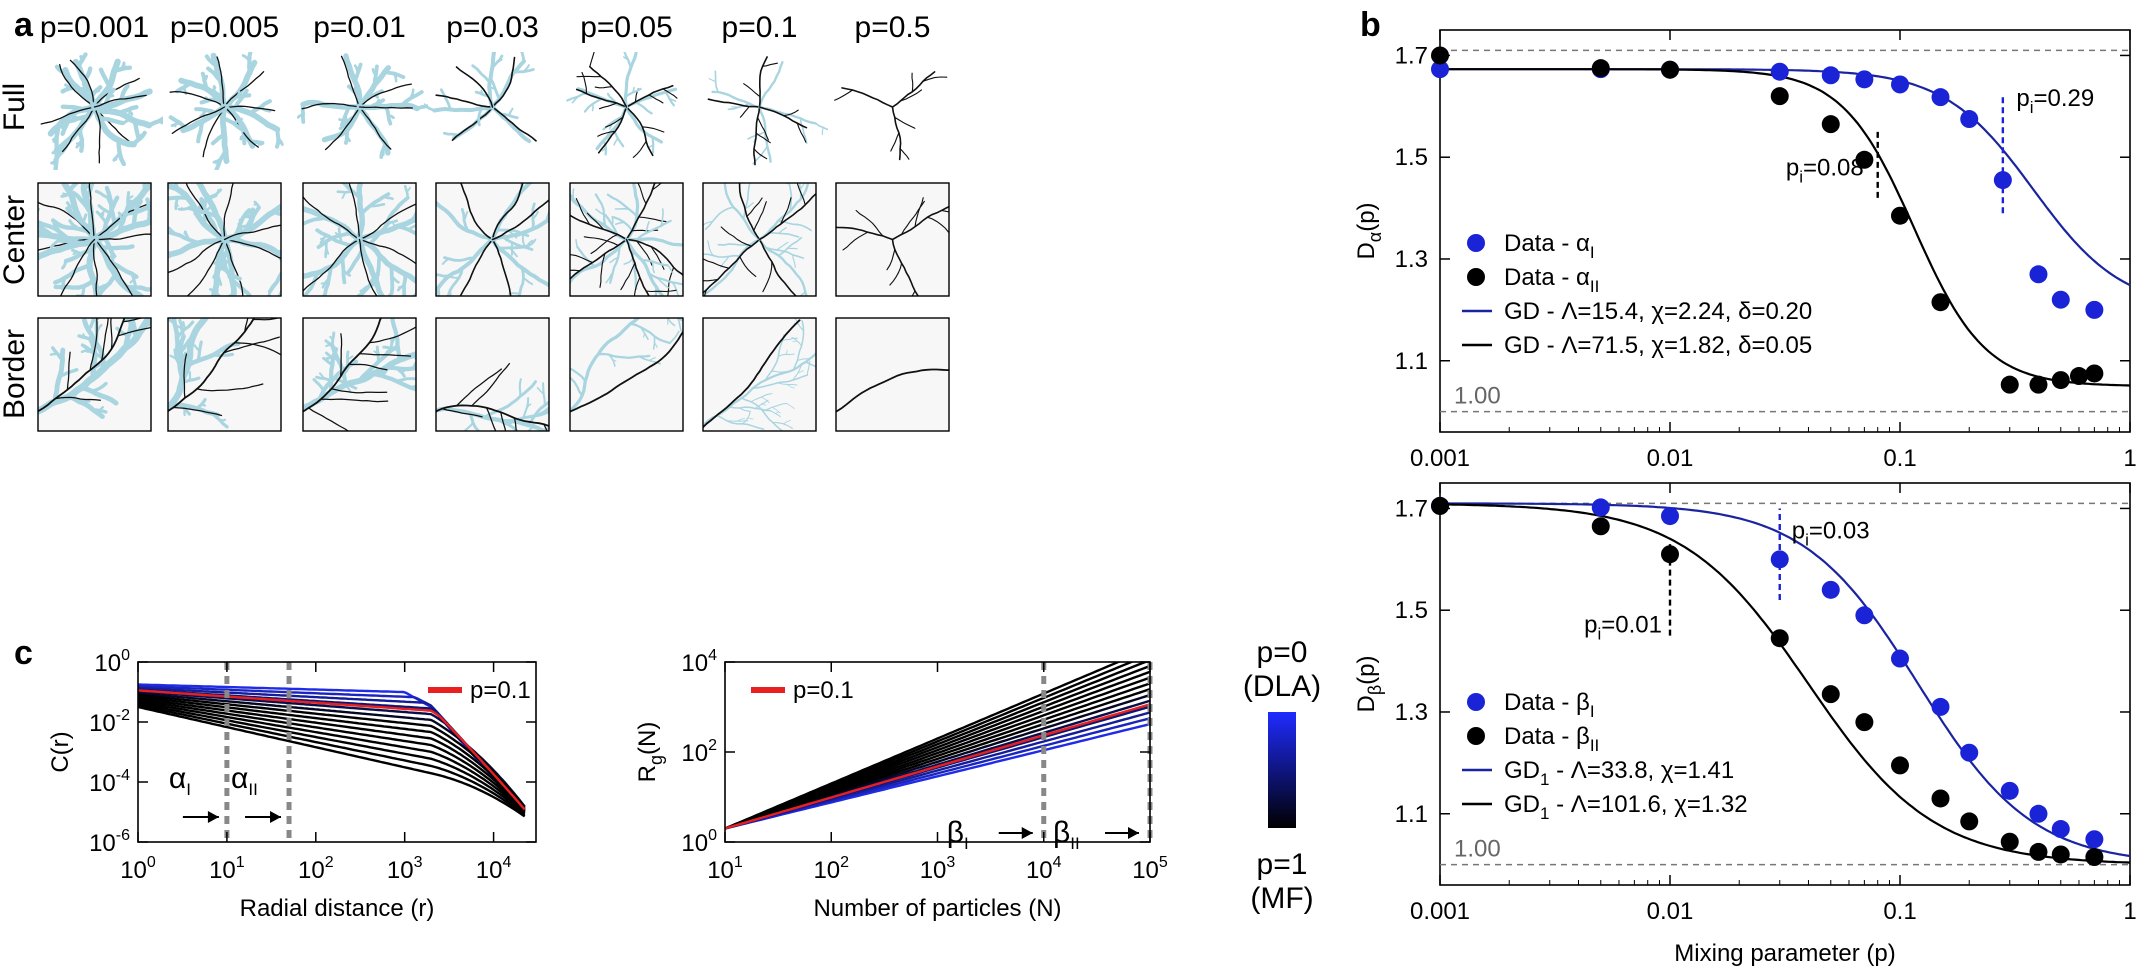  What do you see at coordinates (1670, 911) in the screenshot?
I see `x-tick-label: 0.01` at bounding box center [1670, 911].